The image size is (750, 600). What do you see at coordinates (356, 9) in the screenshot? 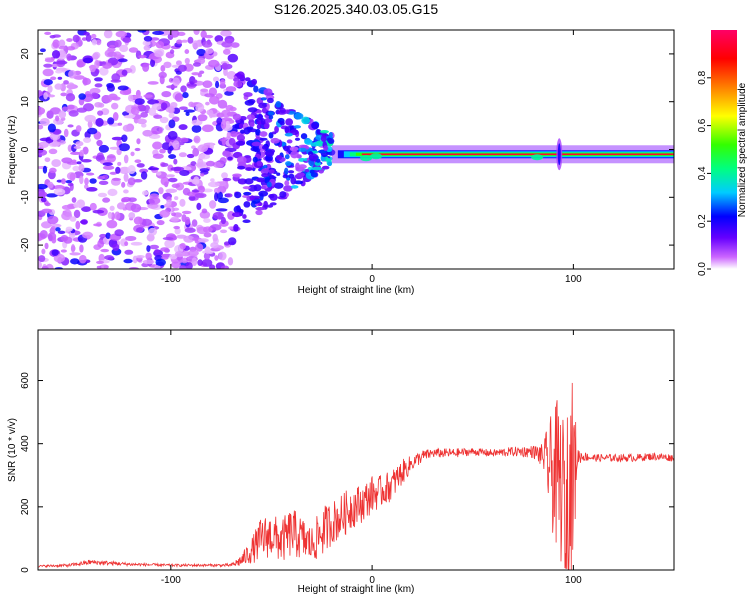
I see `chart-title: S126.2025.340.03.05.G15` at bounding box center [356, 9].